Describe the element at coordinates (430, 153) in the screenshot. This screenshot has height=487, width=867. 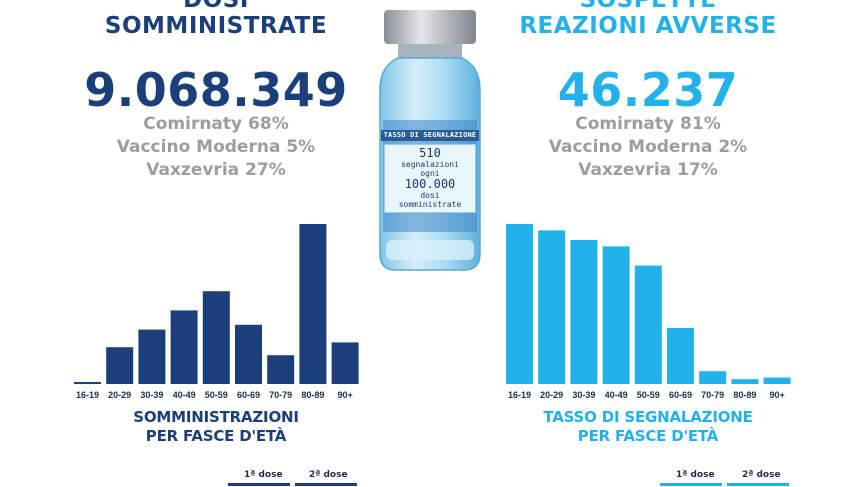
I see `report-rate: 510` at that location.